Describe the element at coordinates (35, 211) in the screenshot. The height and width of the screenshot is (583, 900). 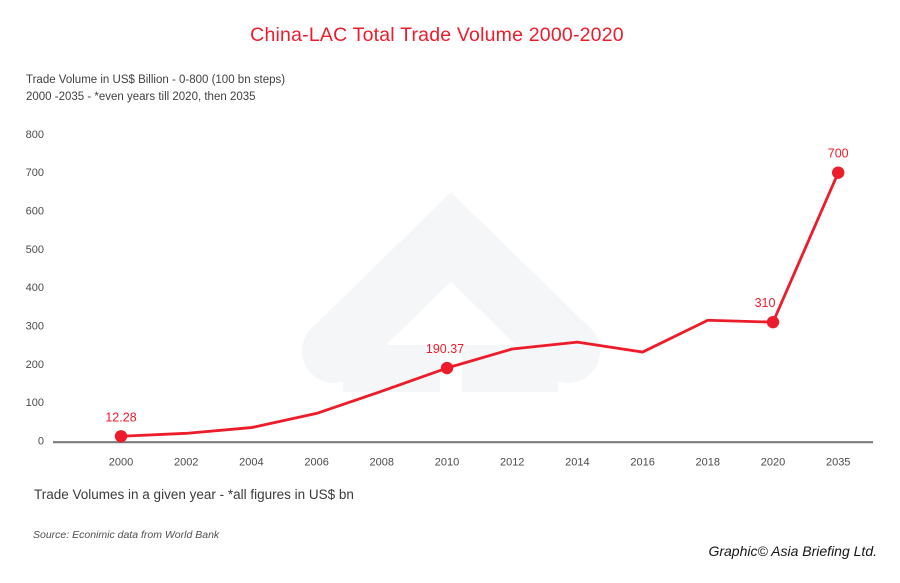
I see `y-tick-label: 600` at that location.